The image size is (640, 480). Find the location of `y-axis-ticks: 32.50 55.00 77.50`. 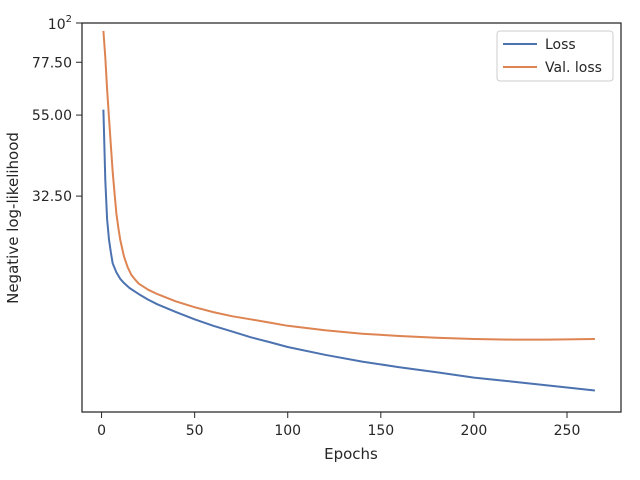

y-axis-ticks: 32.50 55.00 77.50 is located at coordinates (57, 130).